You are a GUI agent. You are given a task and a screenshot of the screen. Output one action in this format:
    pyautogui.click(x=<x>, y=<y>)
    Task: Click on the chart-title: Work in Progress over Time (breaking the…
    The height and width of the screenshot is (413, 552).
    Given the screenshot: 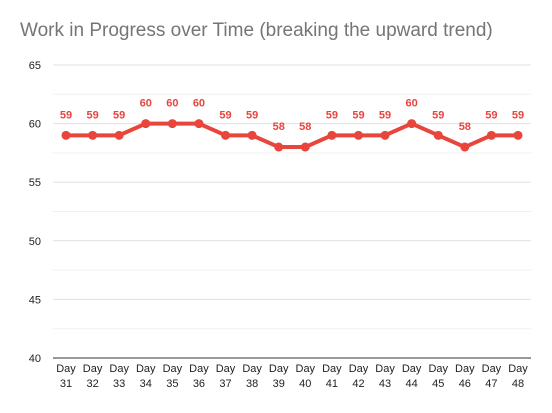 What is the action you would take?
    pyautogui.click(x=256, y=30)
    